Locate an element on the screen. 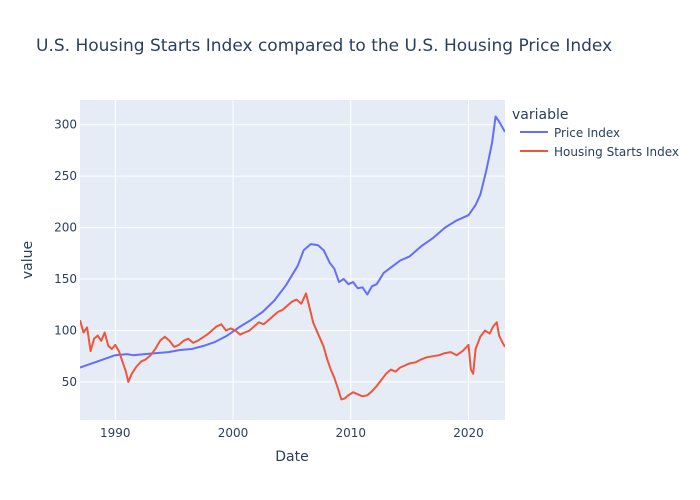 The width and height of the screenshot is (700, 500). legend-title: variable is located at coordinates (540, 115).